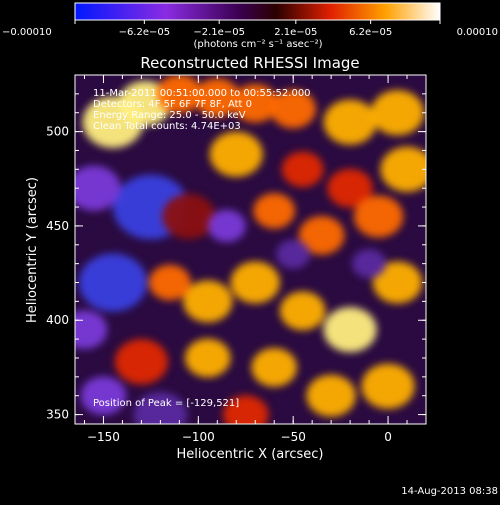 Image resolution: width=500 pixels, height=505 pixels. Describe the element at coordinates (249, 63) in the screenshot. I see `chart-title: Reconstructed RHESSI Image` at that location.